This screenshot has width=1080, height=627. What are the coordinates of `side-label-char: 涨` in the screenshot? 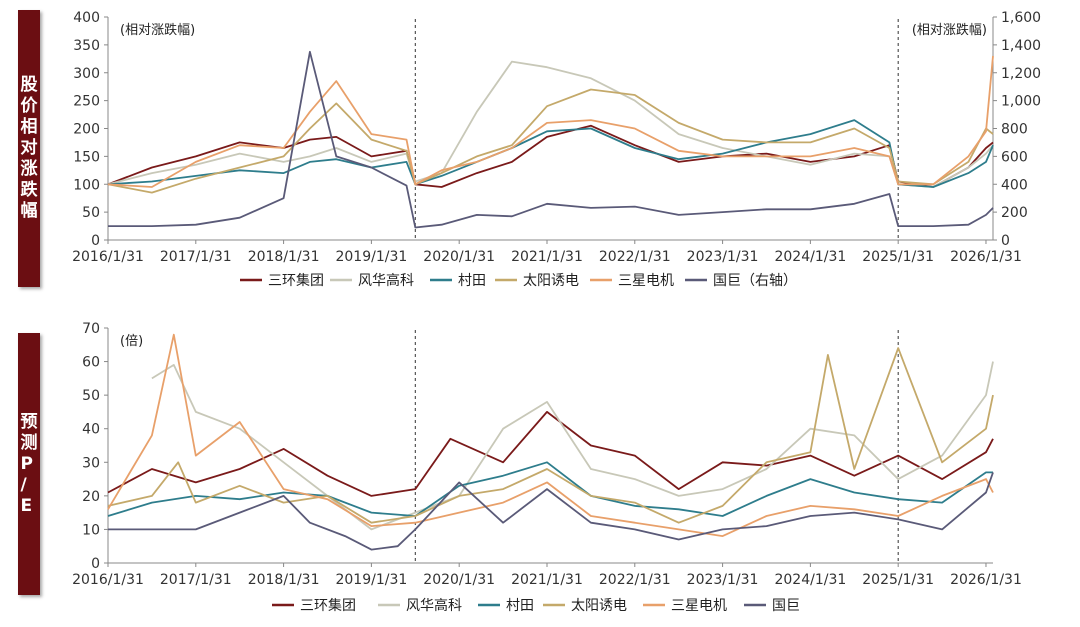 It's located at (29, 169).